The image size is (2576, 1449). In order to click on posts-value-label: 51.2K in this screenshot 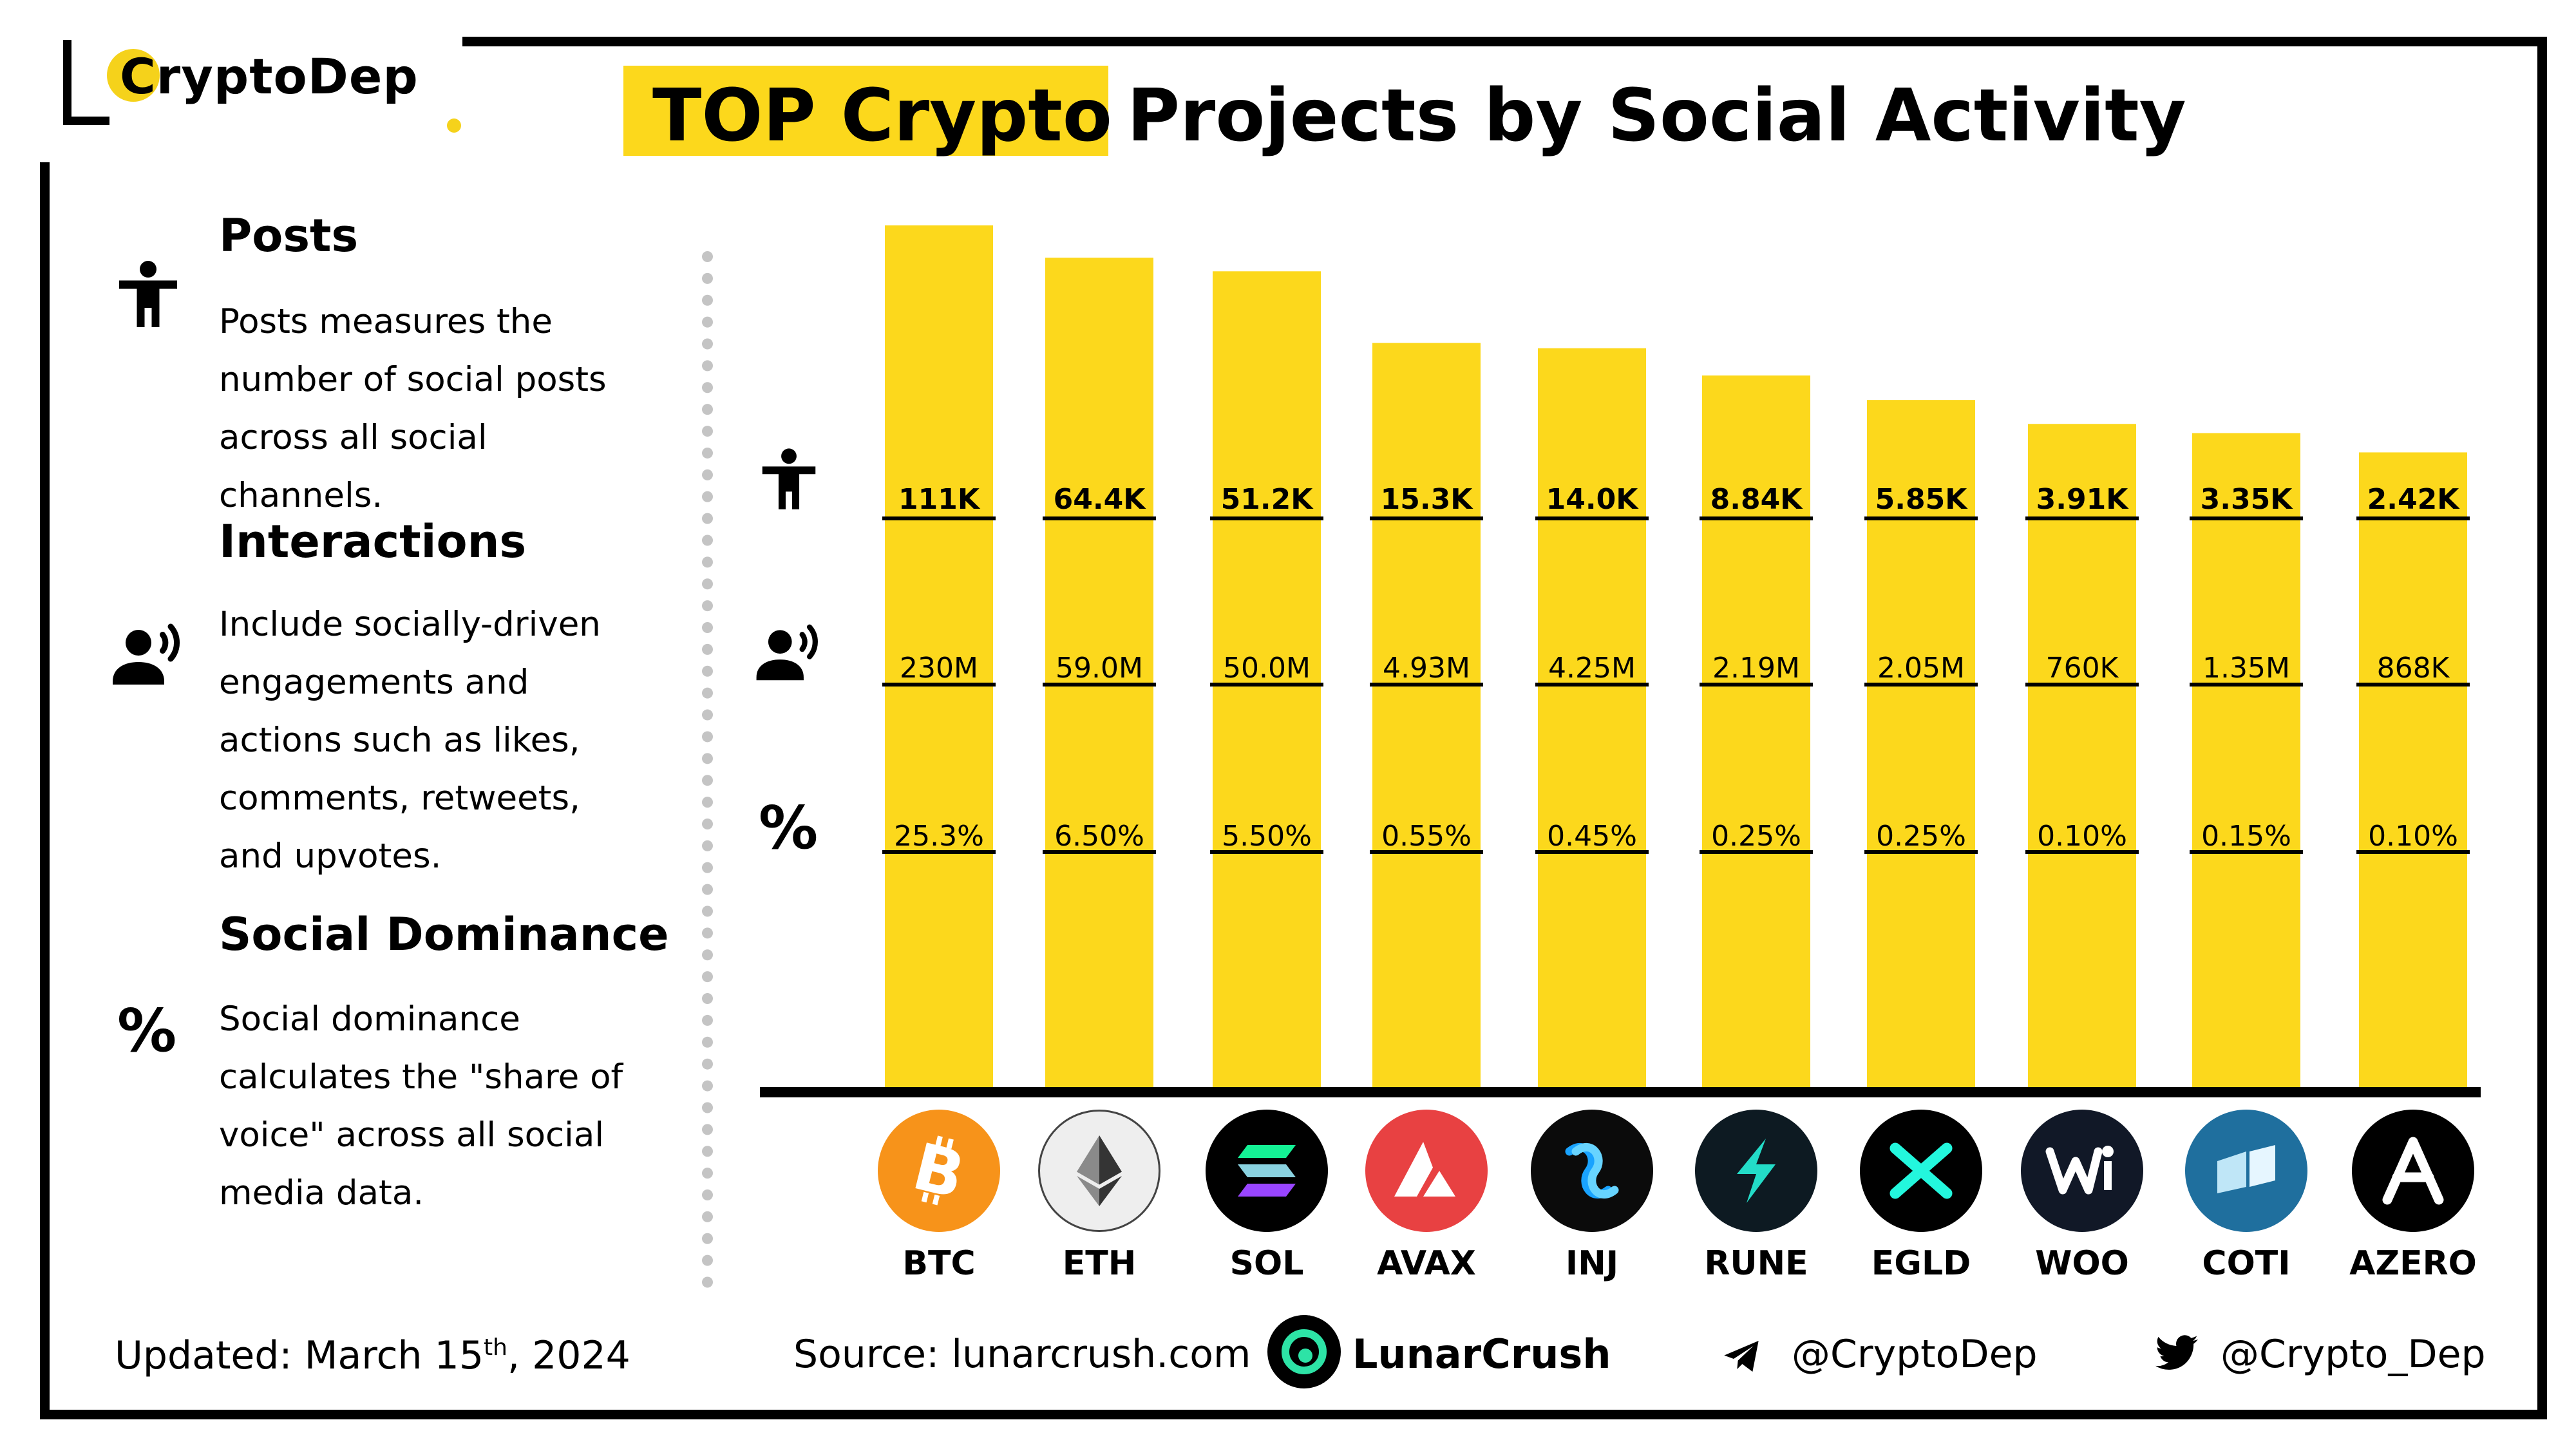, I will do `click(1267, 499)`.